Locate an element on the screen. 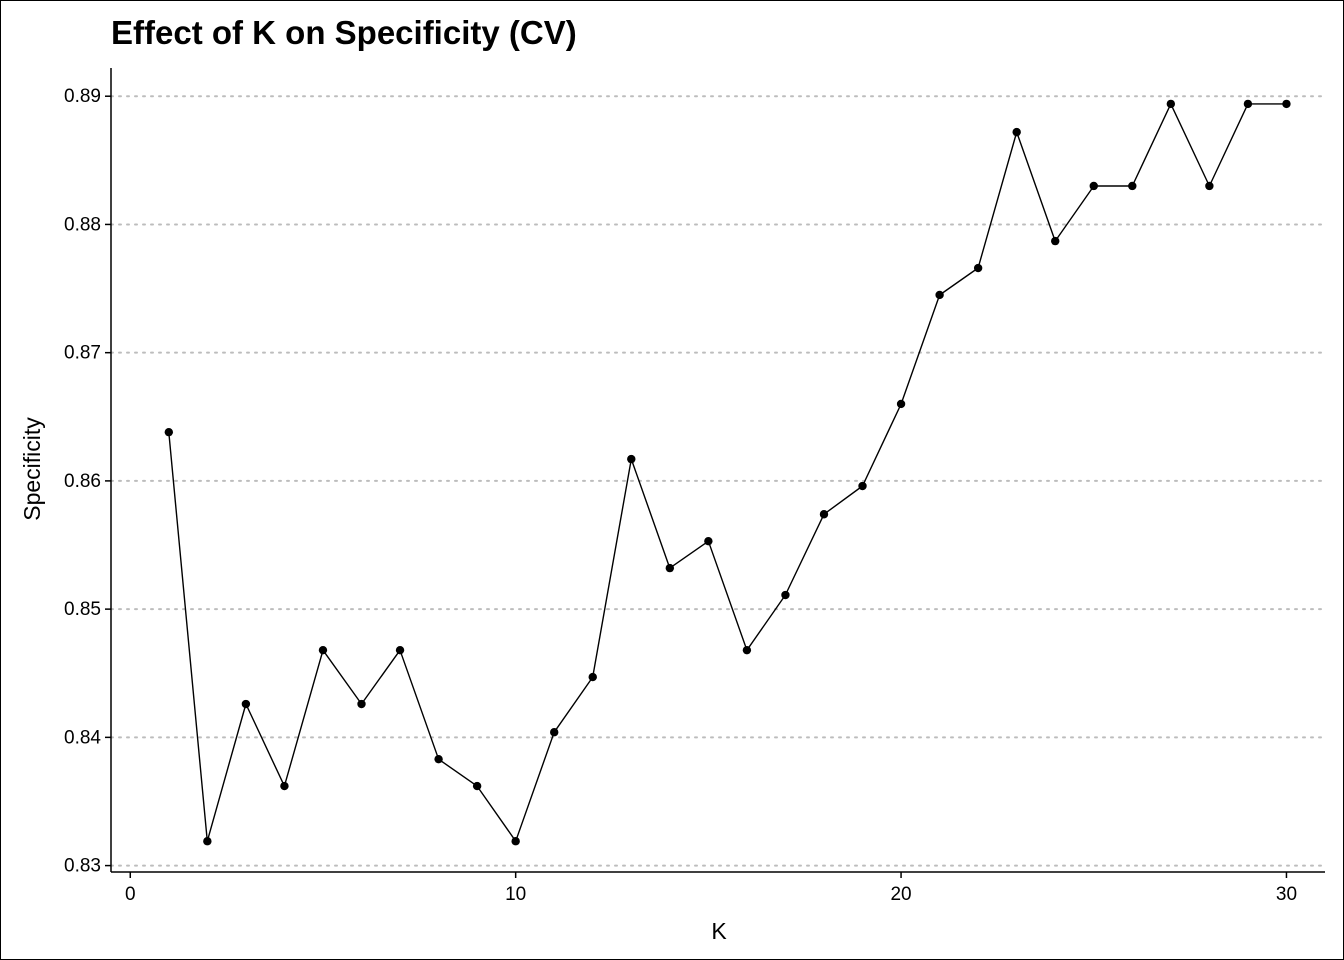  y-tick-label: 0.88 is located at coordinates (82, 224).